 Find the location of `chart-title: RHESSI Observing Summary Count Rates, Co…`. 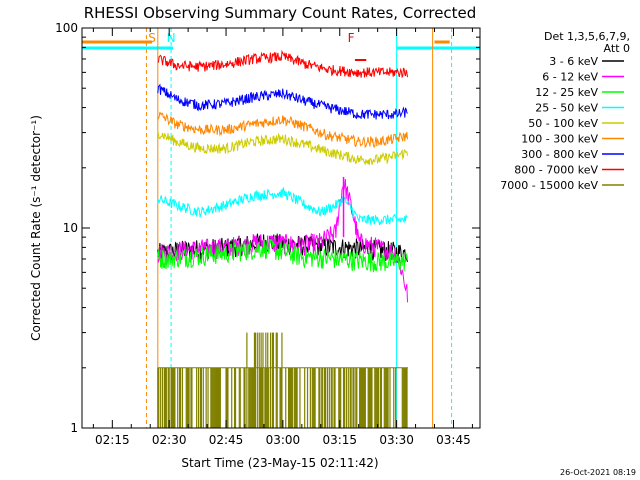

chart-title: RHESSI Observing Summary Count Rates, Co… is located at coordinates (280, 13).